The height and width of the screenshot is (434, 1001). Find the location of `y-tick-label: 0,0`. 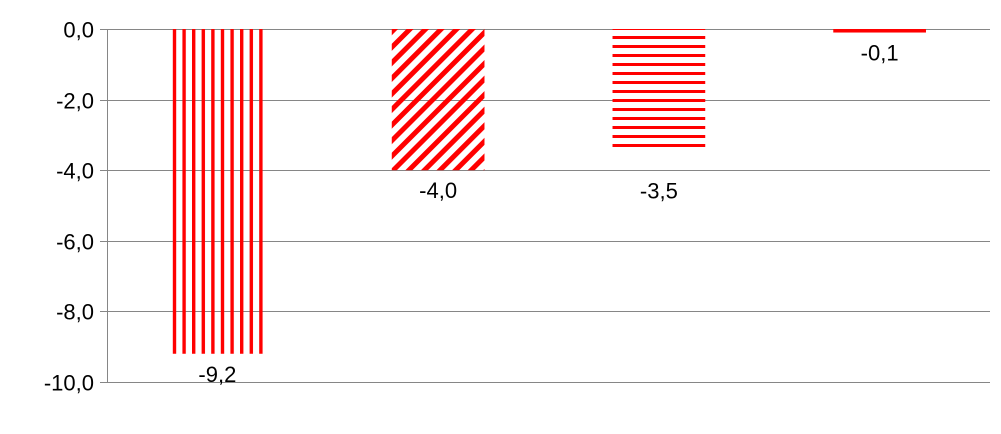

y-tick-label: 0,0 is located at coordinates (78, 30).